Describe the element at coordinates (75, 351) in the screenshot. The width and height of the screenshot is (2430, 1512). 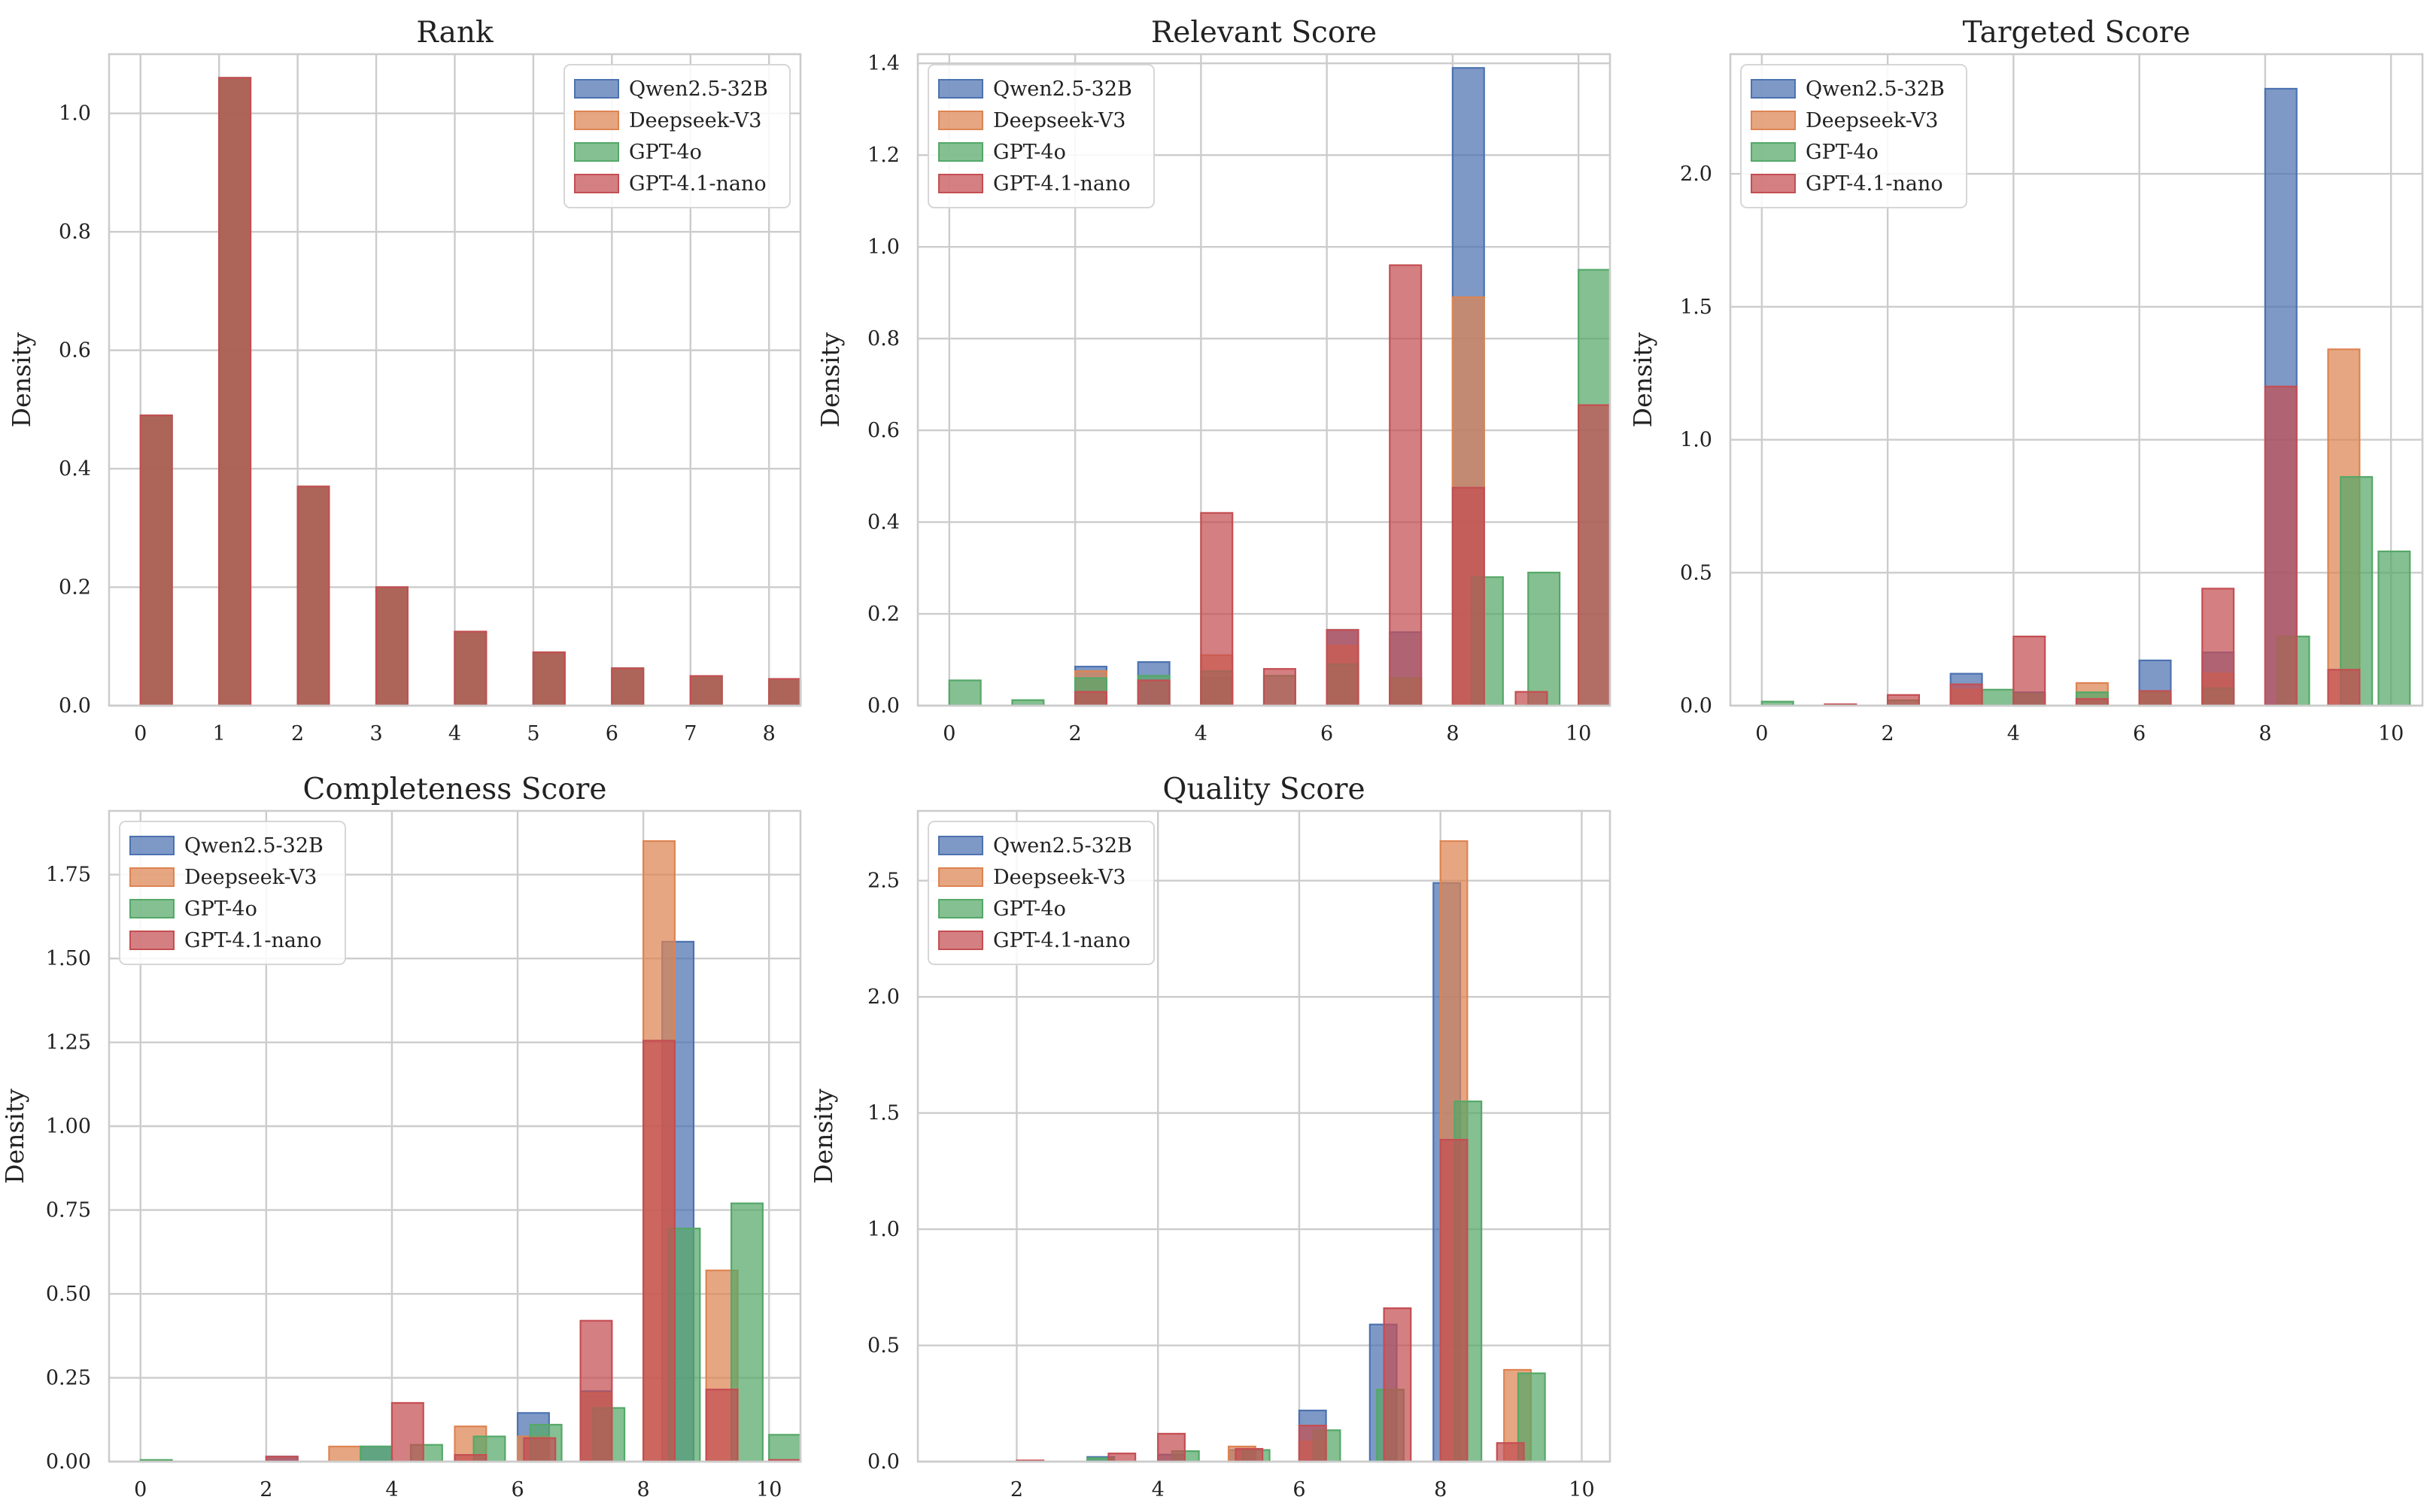
I see `y-tick-label: 0.6` at that location.